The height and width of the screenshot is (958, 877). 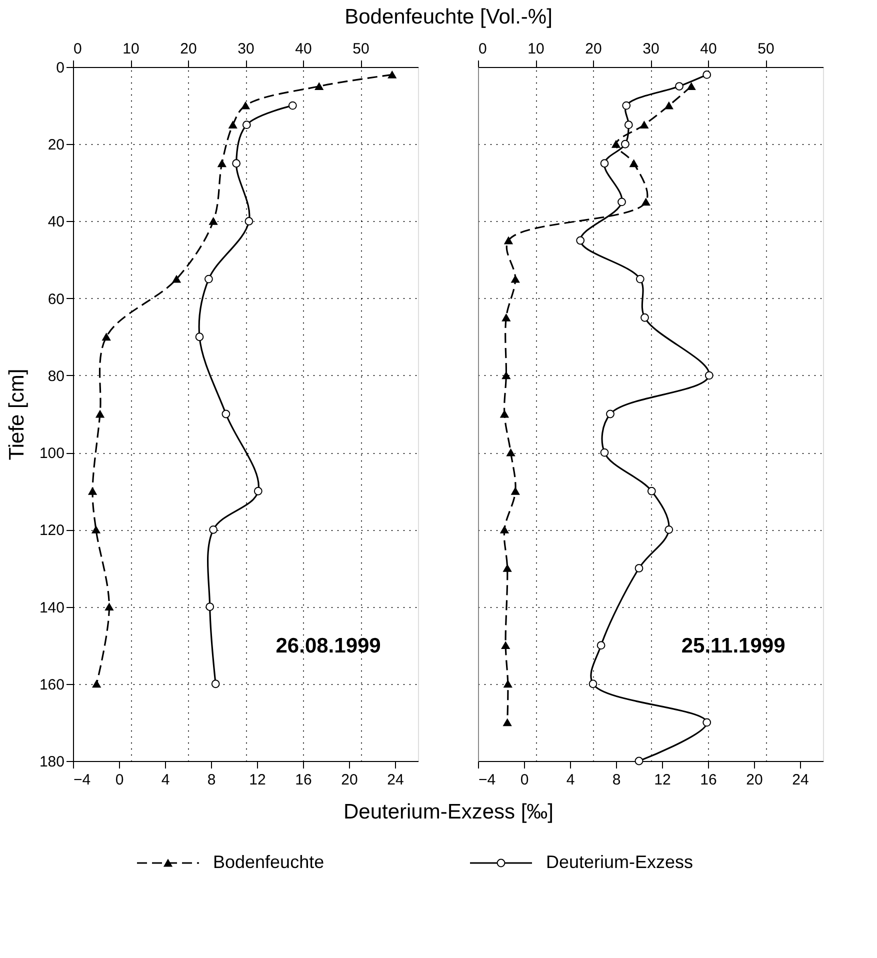 What do you see at coordinates (268, 862) in the screenshot?
I see `legend-label: Bodenfeuchte` at bounding box center [268, 862].